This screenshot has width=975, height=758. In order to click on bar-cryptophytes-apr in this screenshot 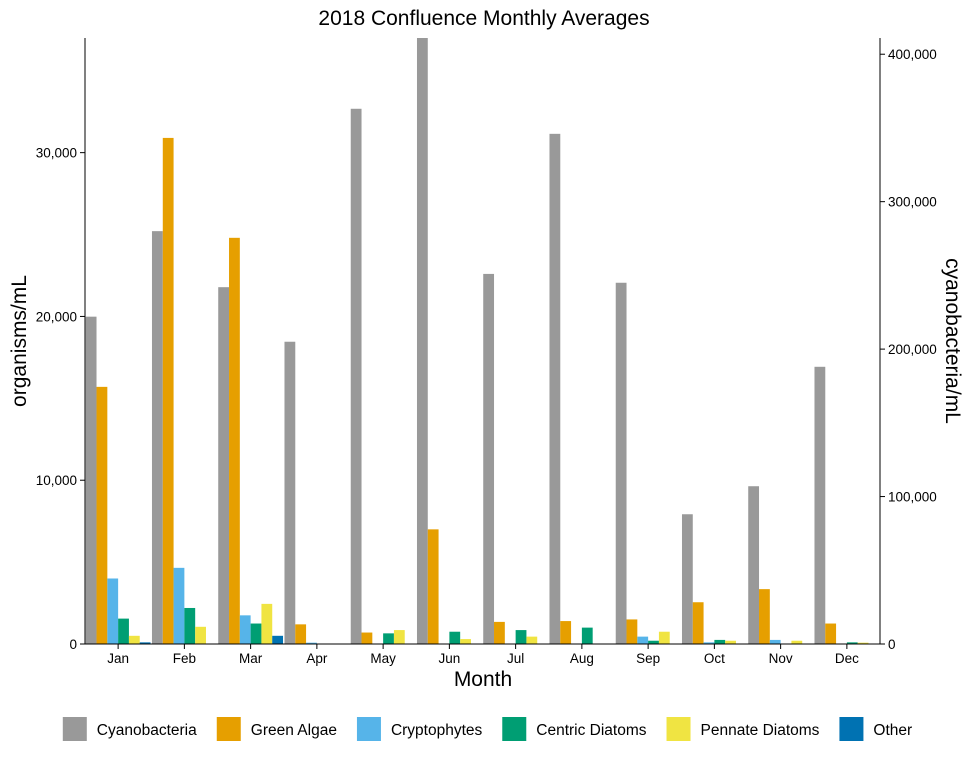, I will do `click(311, 643)`.